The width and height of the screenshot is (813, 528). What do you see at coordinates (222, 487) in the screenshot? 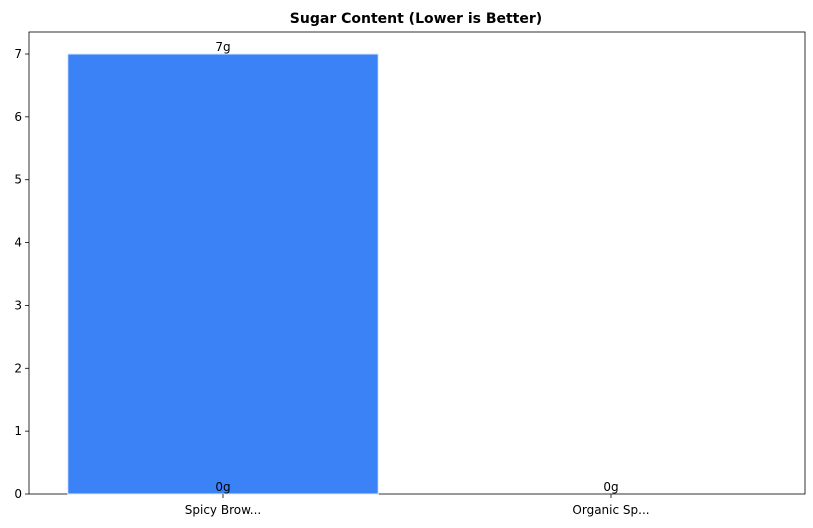
I see `extra-label-1: 0g` at bounding box center [222, 487].